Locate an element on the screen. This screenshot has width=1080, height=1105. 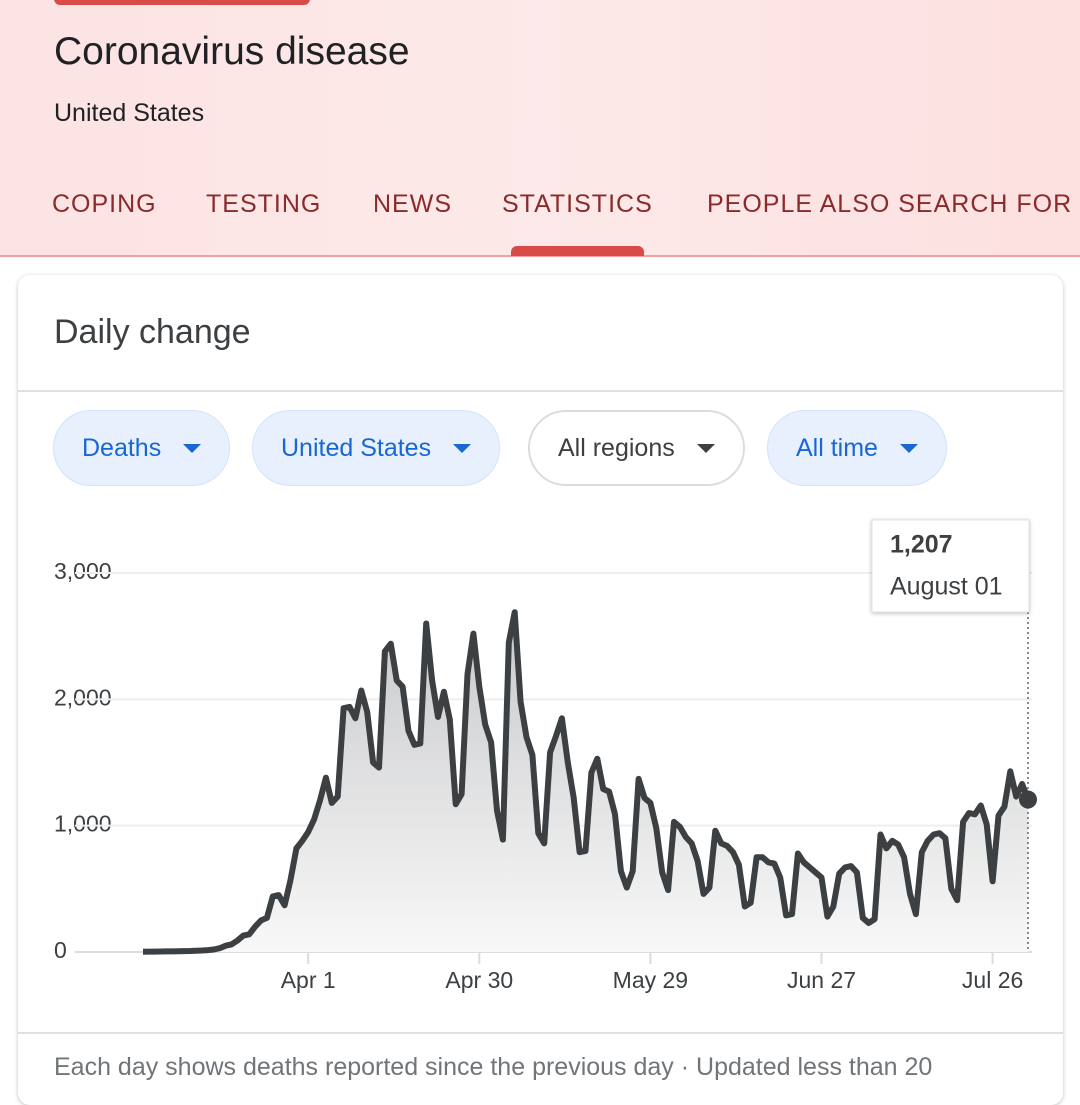
x-tick-label: Jul 26 is located at coordinates (992, 980).